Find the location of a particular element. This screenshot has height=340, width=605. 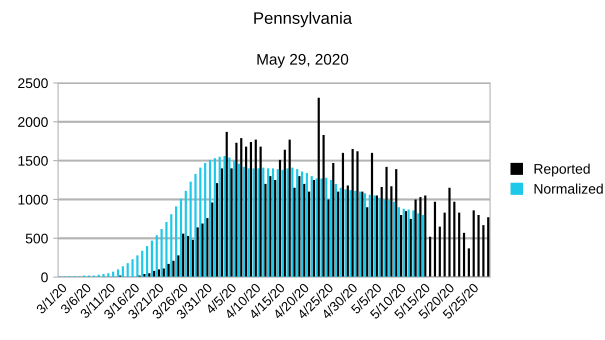

chart-title: Pennsylvania is located at coordinates (303, 20).